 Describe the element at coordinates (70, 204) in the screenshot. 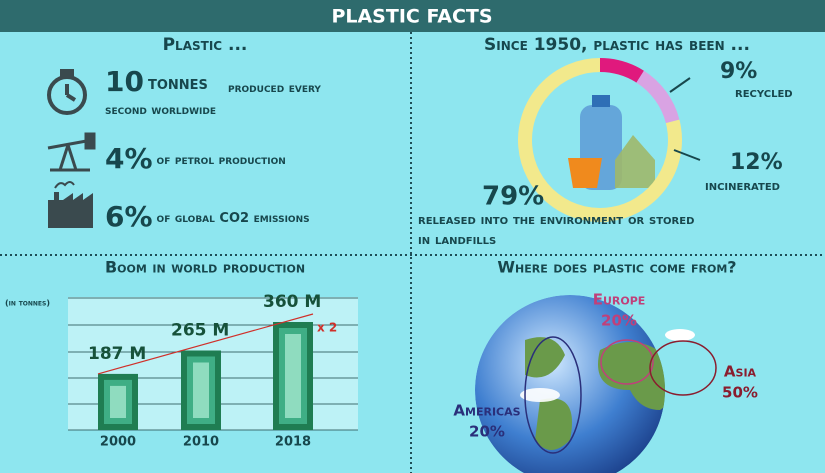

I see `factory-icon` at that location.